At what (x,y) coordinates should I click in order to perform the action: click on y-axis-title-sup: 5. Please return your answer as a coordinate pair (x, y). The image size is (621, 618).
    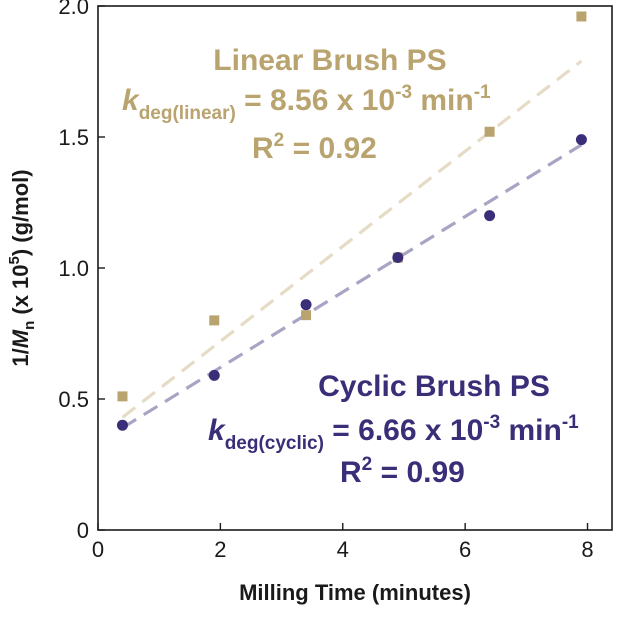
    Looking at the image, I should click on (14, 260).